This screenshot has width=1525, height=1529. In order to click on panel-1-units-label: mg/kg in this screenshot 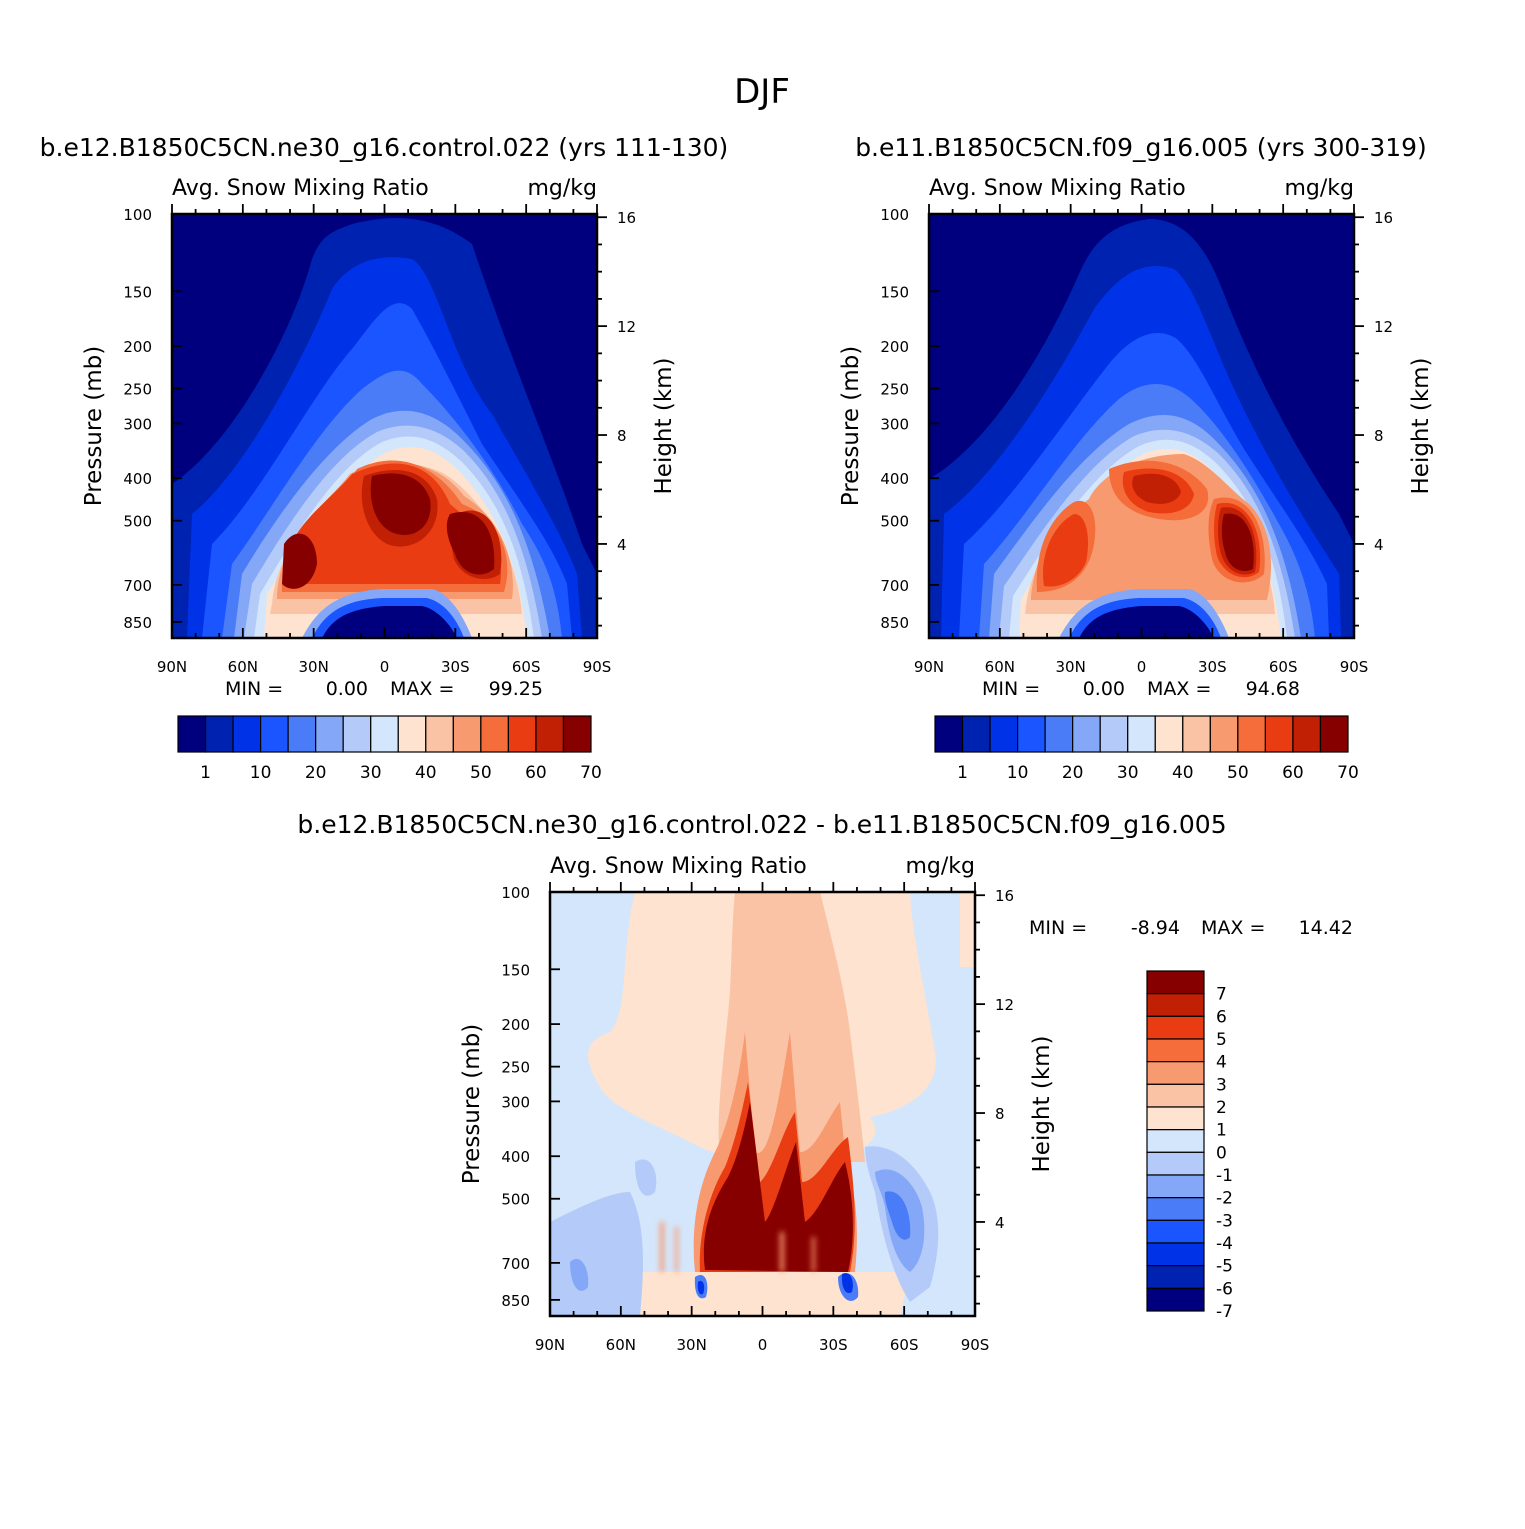, I will do `click(562, 188)`.